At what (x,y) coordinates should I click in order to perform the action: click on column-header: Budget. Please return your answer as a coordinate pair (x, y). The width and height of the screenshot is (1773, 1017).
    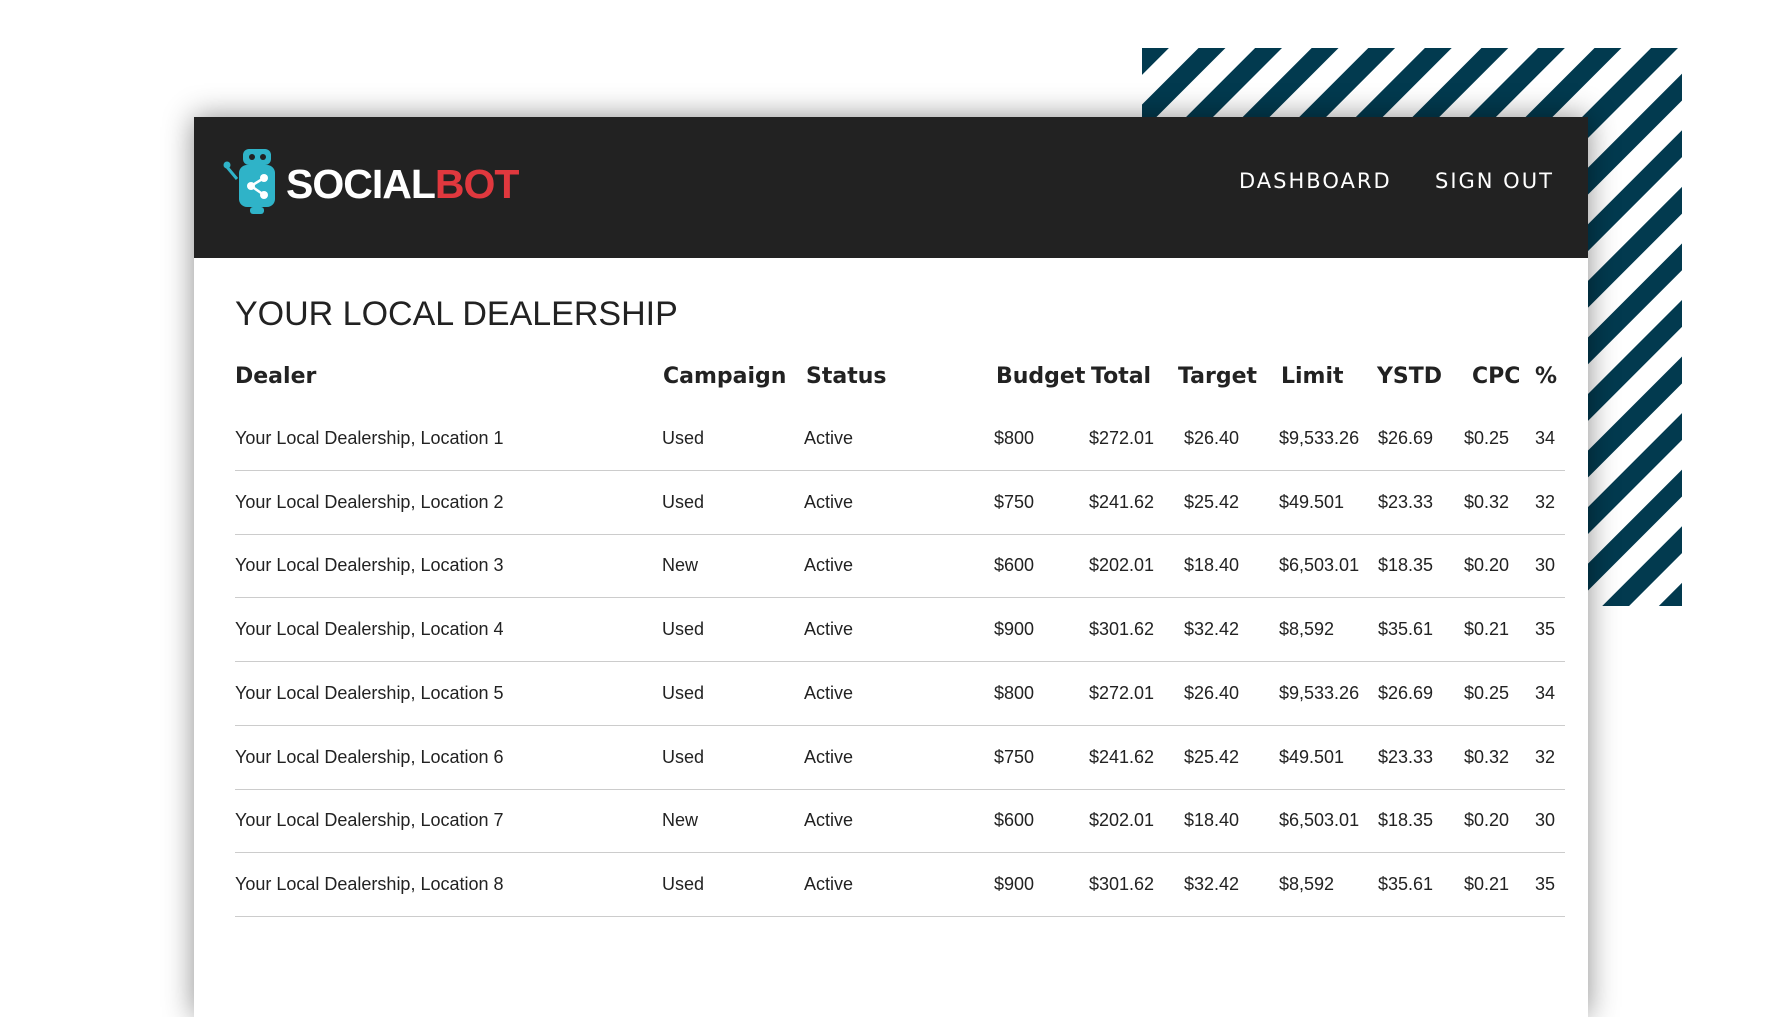
    Looking at the image, I should click on (1041, 376).